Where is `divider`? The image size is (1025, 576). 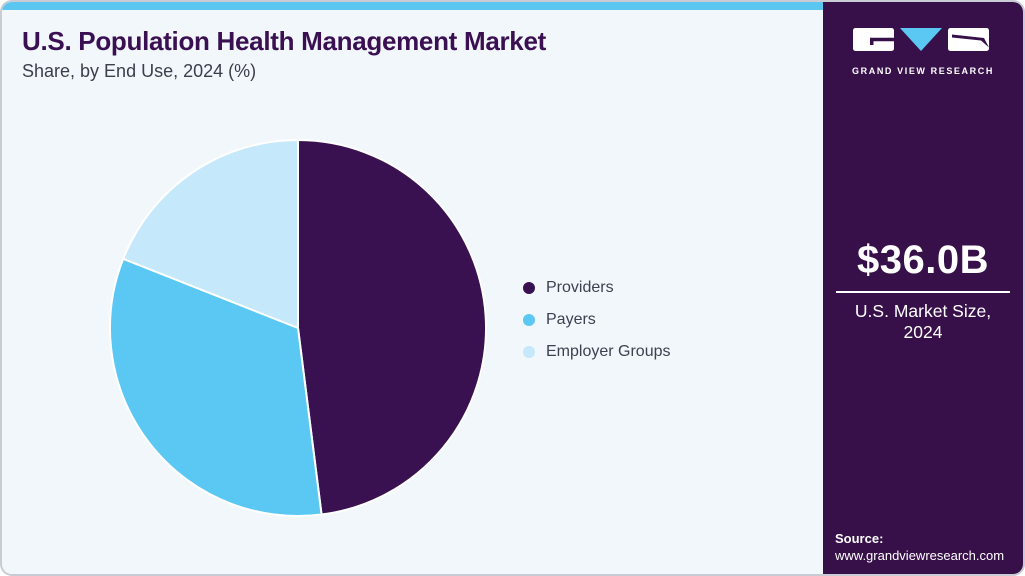
divider is located at coordinates (923, 292).